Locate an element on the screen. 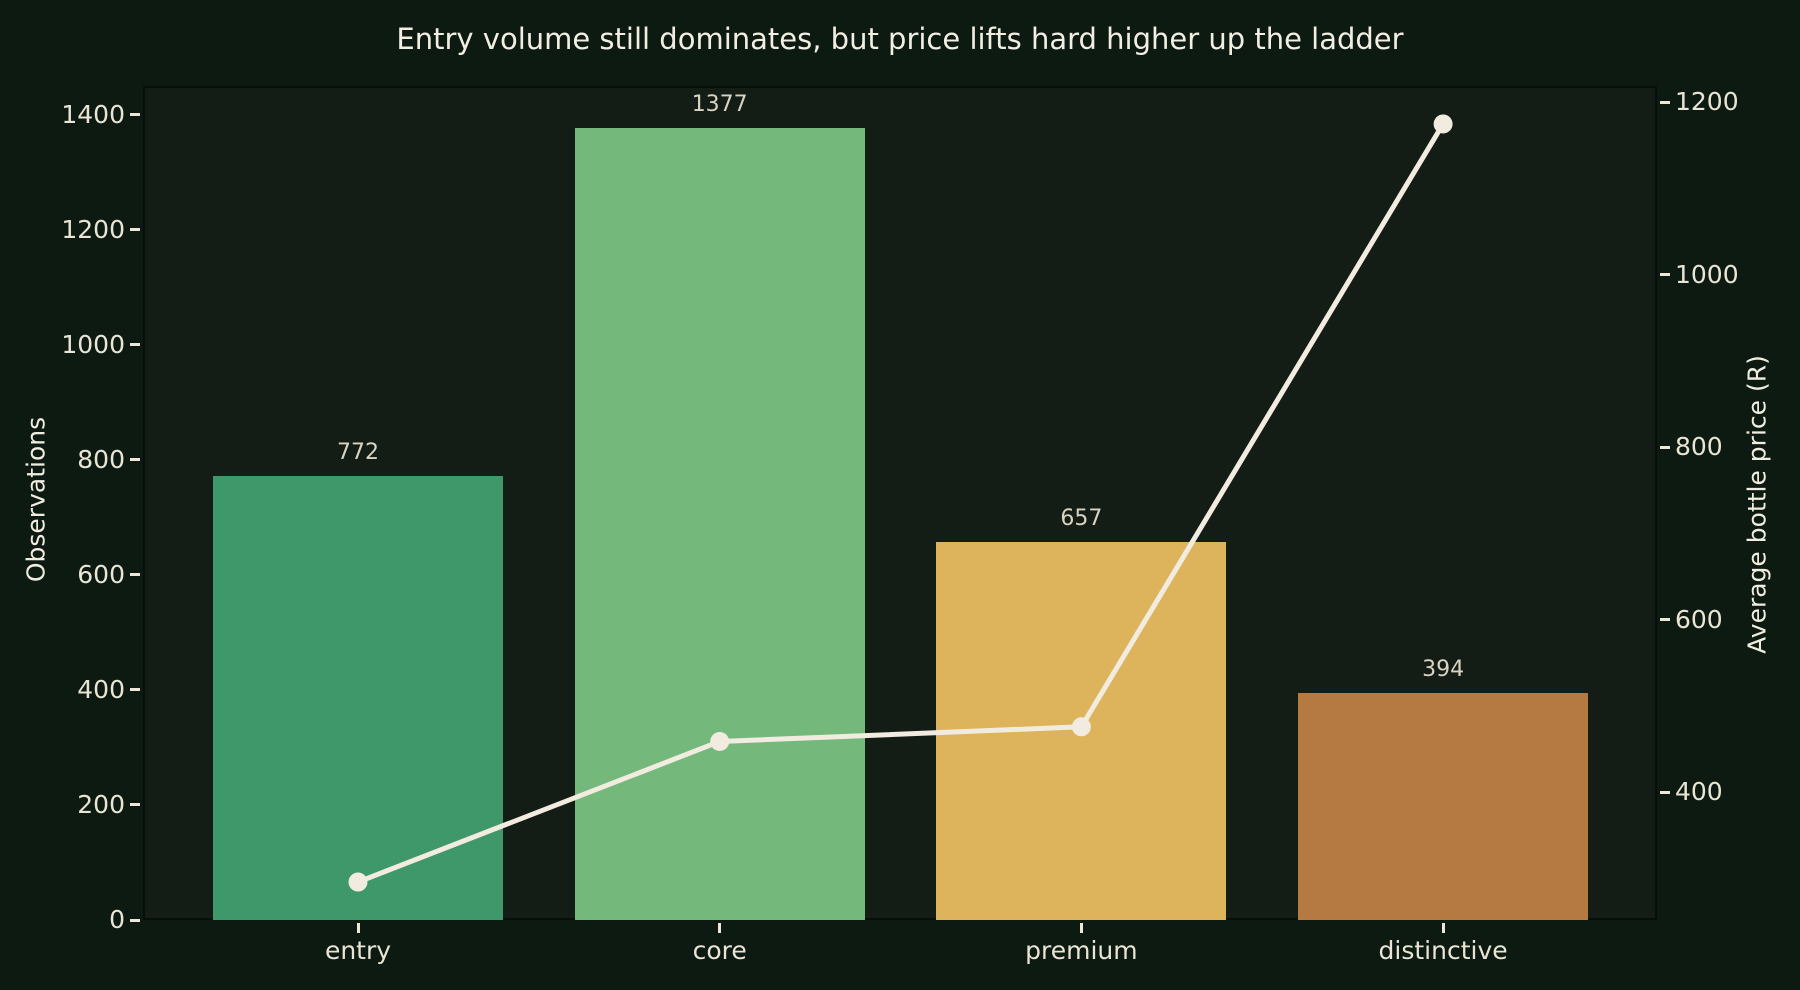 This screenshot has width=1800, height=990. left-tick-label: 0 is located at coordinates (117, 919).